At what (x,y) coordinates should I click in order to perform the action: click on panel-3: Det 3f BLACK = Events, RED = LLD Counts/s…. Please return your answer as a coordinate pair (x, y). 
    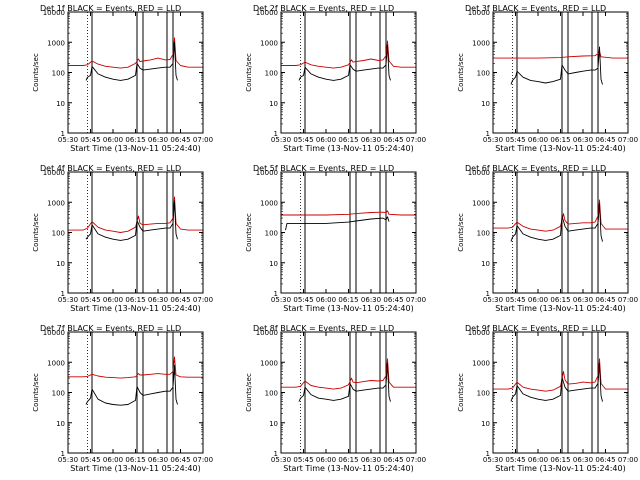
    Looking at the image, I should click on (547, 78).